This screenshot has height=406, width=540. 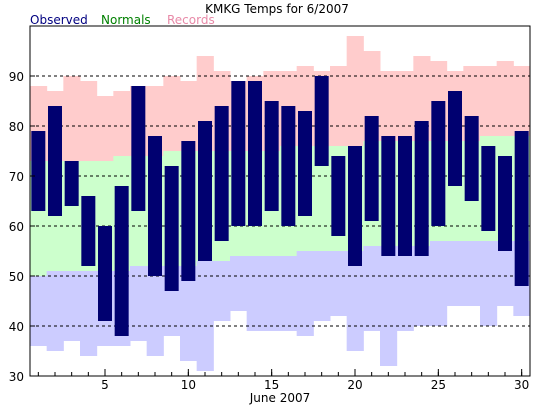 I want to click on y-tick-label: 70, so click(x=16, y=177).